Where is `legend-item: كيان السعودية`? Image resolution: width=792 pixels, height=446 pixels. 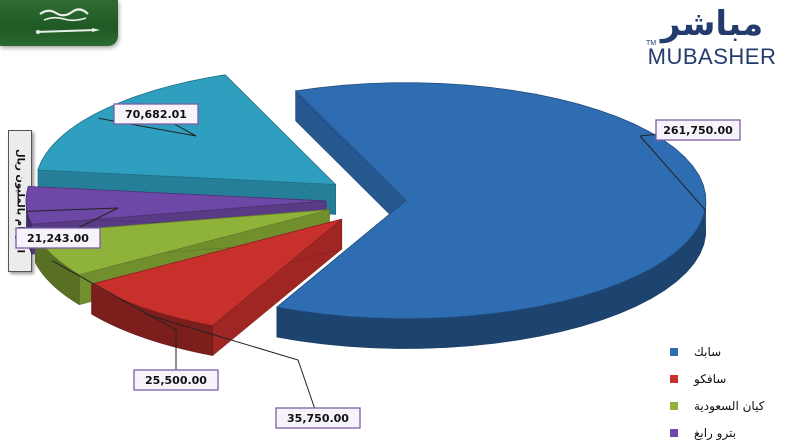 legend-item: كيان السعودية is located at coordinates (731, 405).